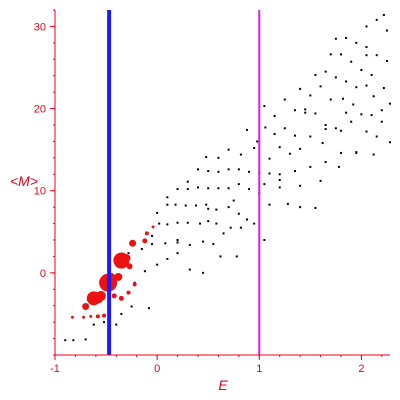  I want to click on x-axis-title: E, so click(223, 385).